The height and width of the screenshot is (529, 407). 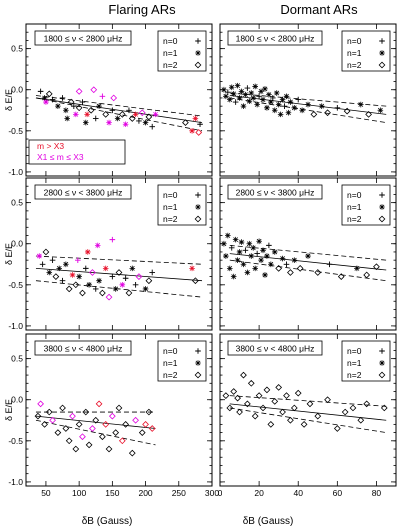 I want to click on panel-flaring-2-frame, so click(x=119, y=410).